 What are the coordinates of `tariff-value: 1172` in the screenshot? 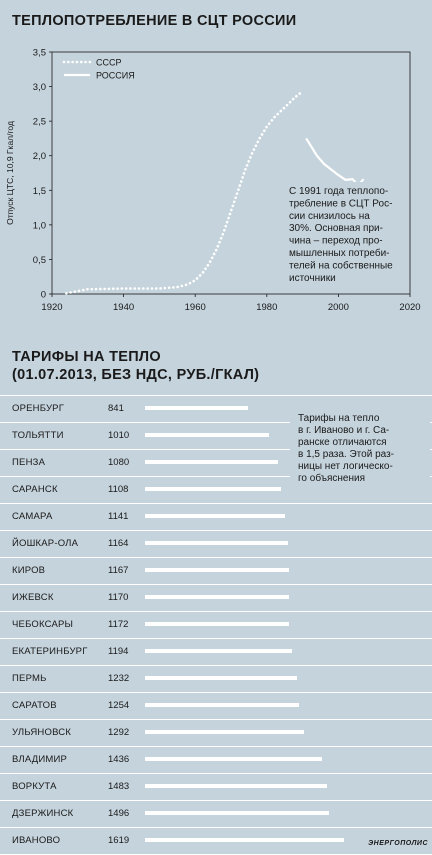 It's located at (118, 624).